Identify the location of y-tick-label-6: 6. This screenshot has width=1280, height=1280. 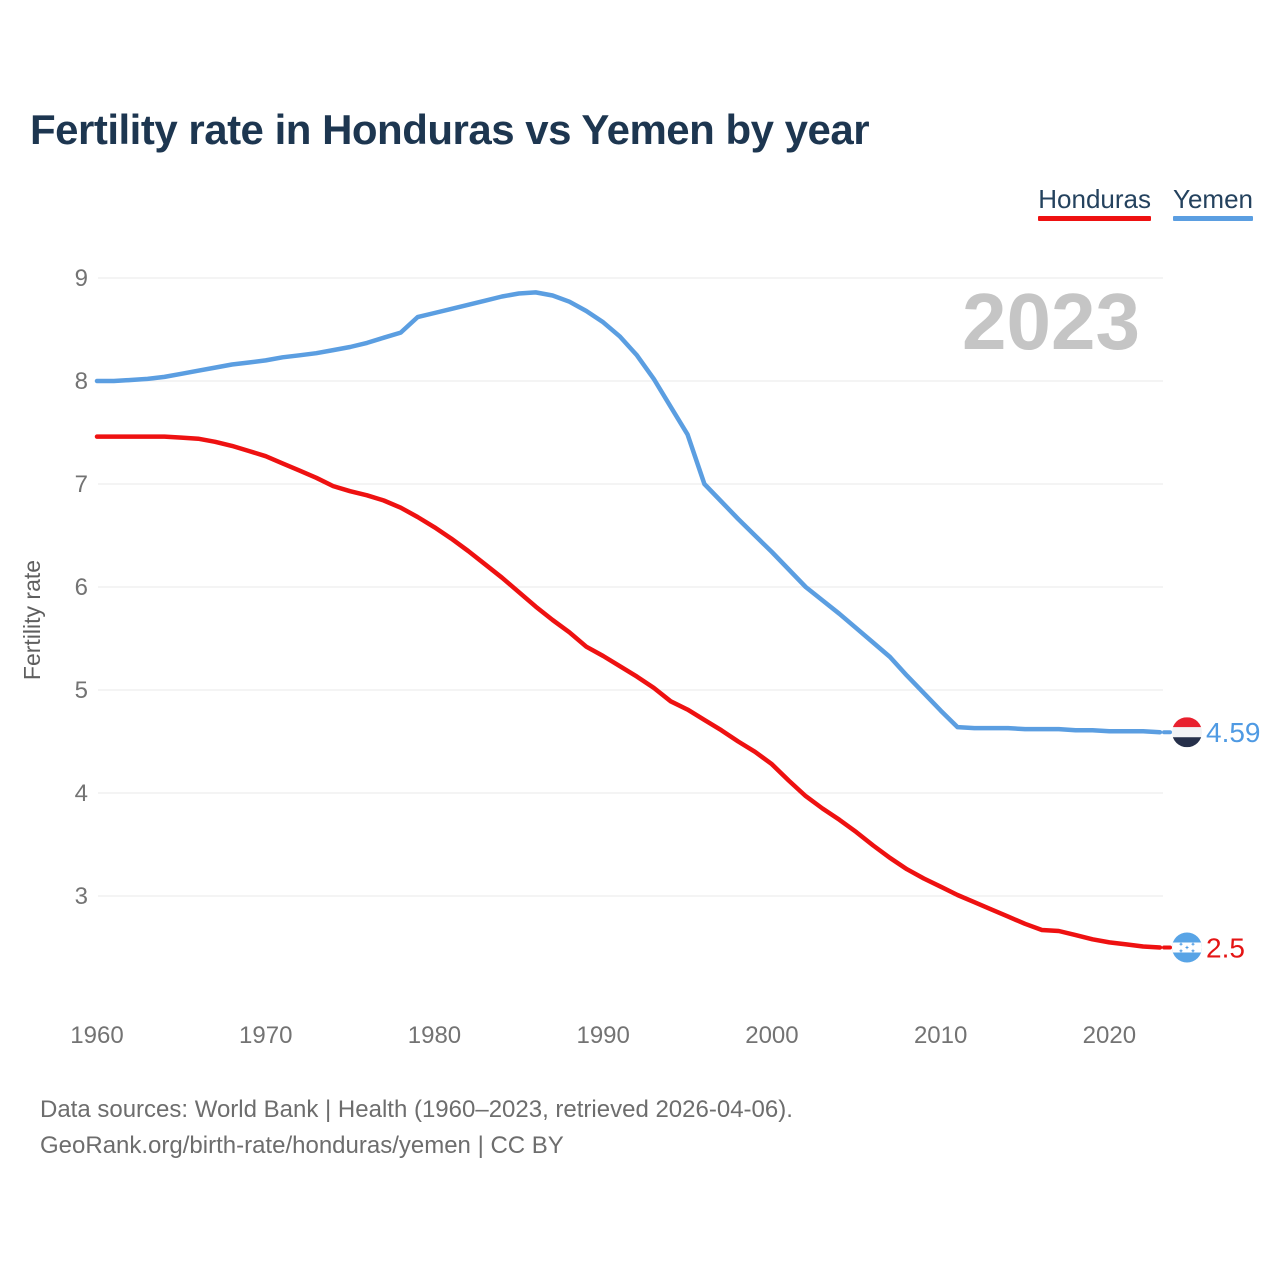
(81, 587).